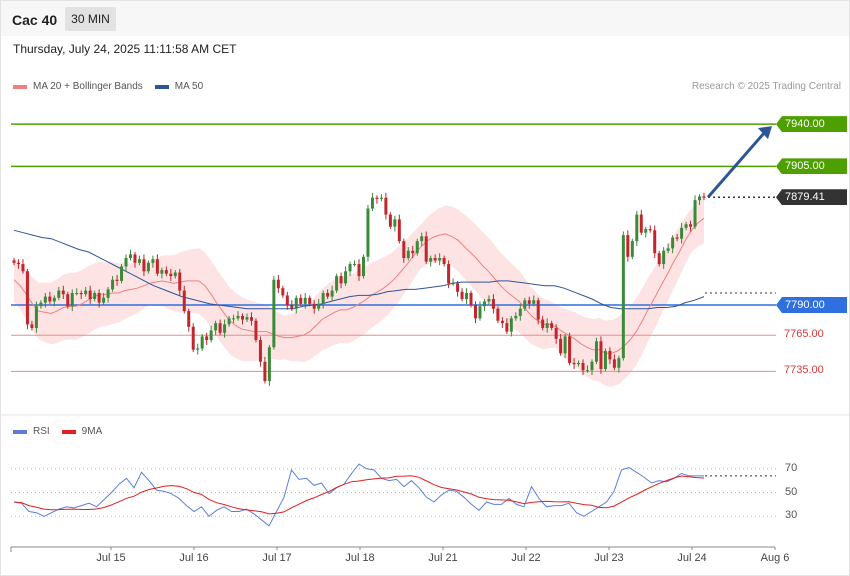  What do you see at coordinates (766, 86) in the screenshot?
I see `research-credit: Research © 2025 Trading Central` at bounding box center [766, 86].